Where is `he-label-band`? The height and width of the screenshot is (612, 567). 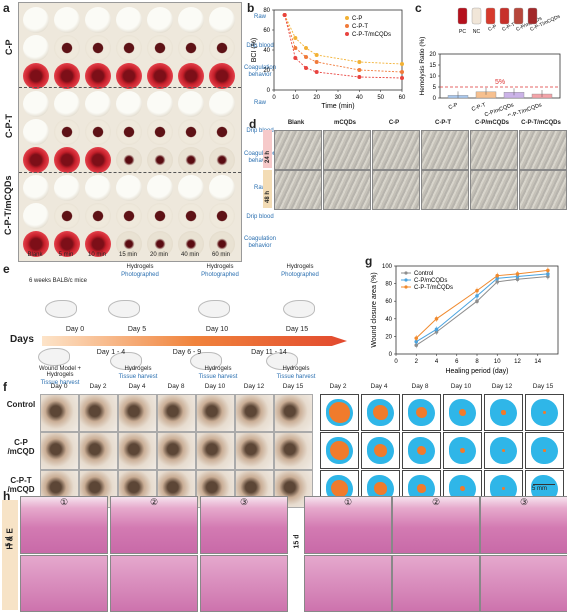 he-label-band is located at coordinates (10, 555).